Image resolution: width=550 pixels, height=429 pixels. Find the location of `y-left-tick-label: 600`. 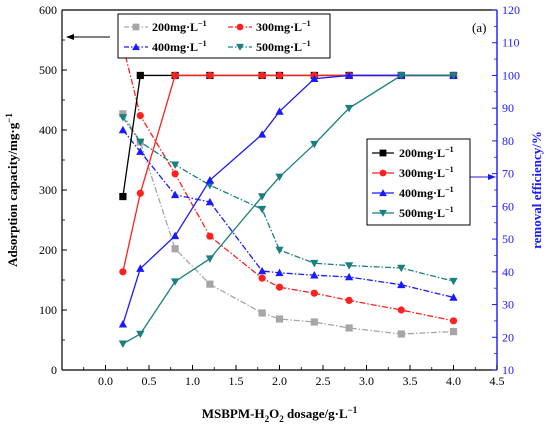

y-left-tick-label: 600 is located at coordinates (48, 10).